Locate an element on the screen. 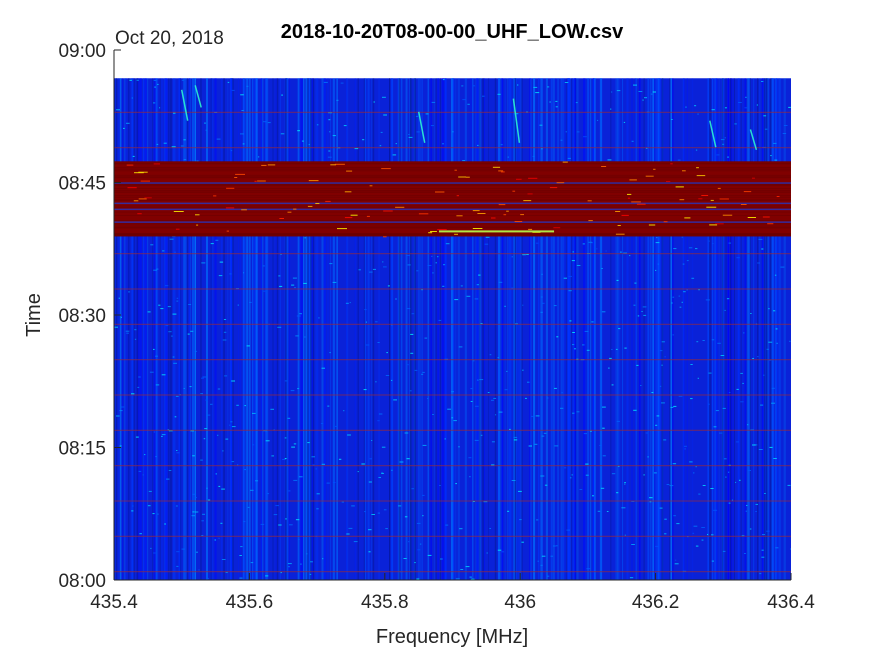 The height and width of the screenshot is (656, 875). signal-trace is located at coordinates (713, 134).